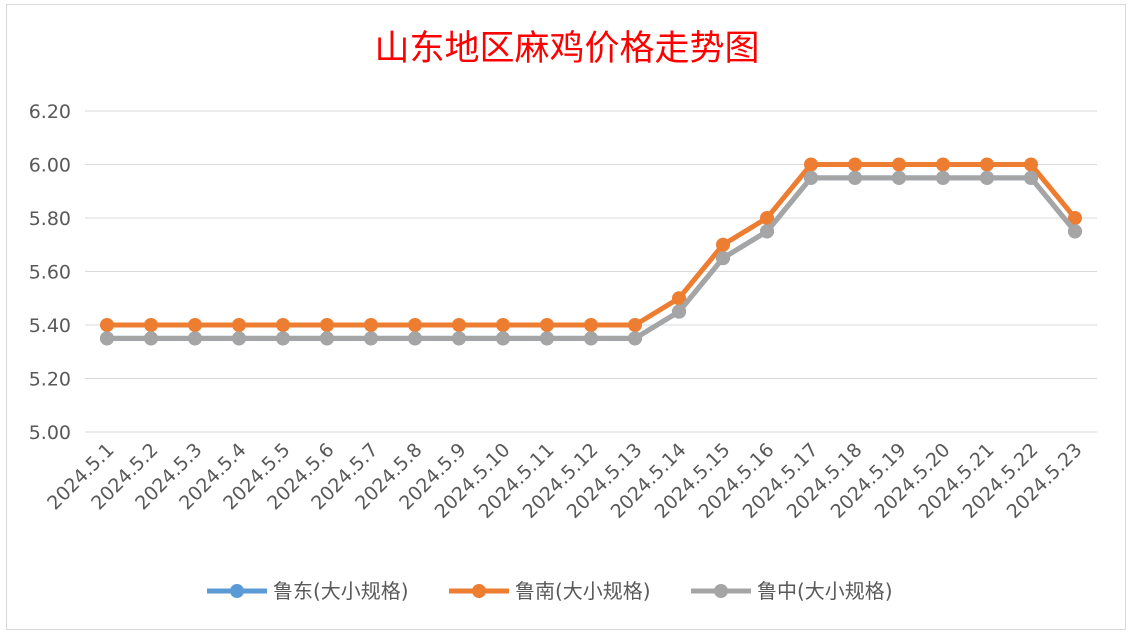  I want to click on legend-item: 鲁东(大小规格), so click(308, 591).